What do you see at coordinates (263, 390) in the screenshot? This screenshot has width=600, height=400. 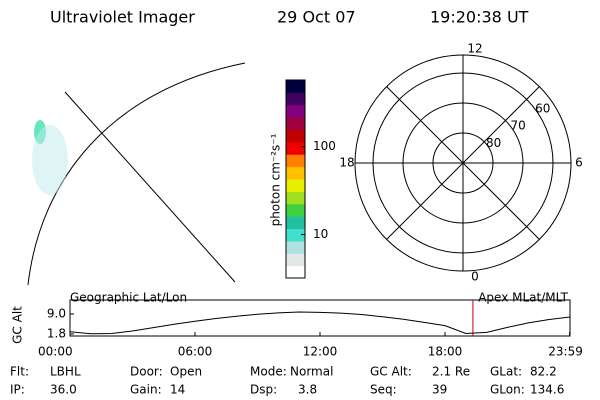 I see `footer-label: Dsp:` at bounding box center [263, 390].